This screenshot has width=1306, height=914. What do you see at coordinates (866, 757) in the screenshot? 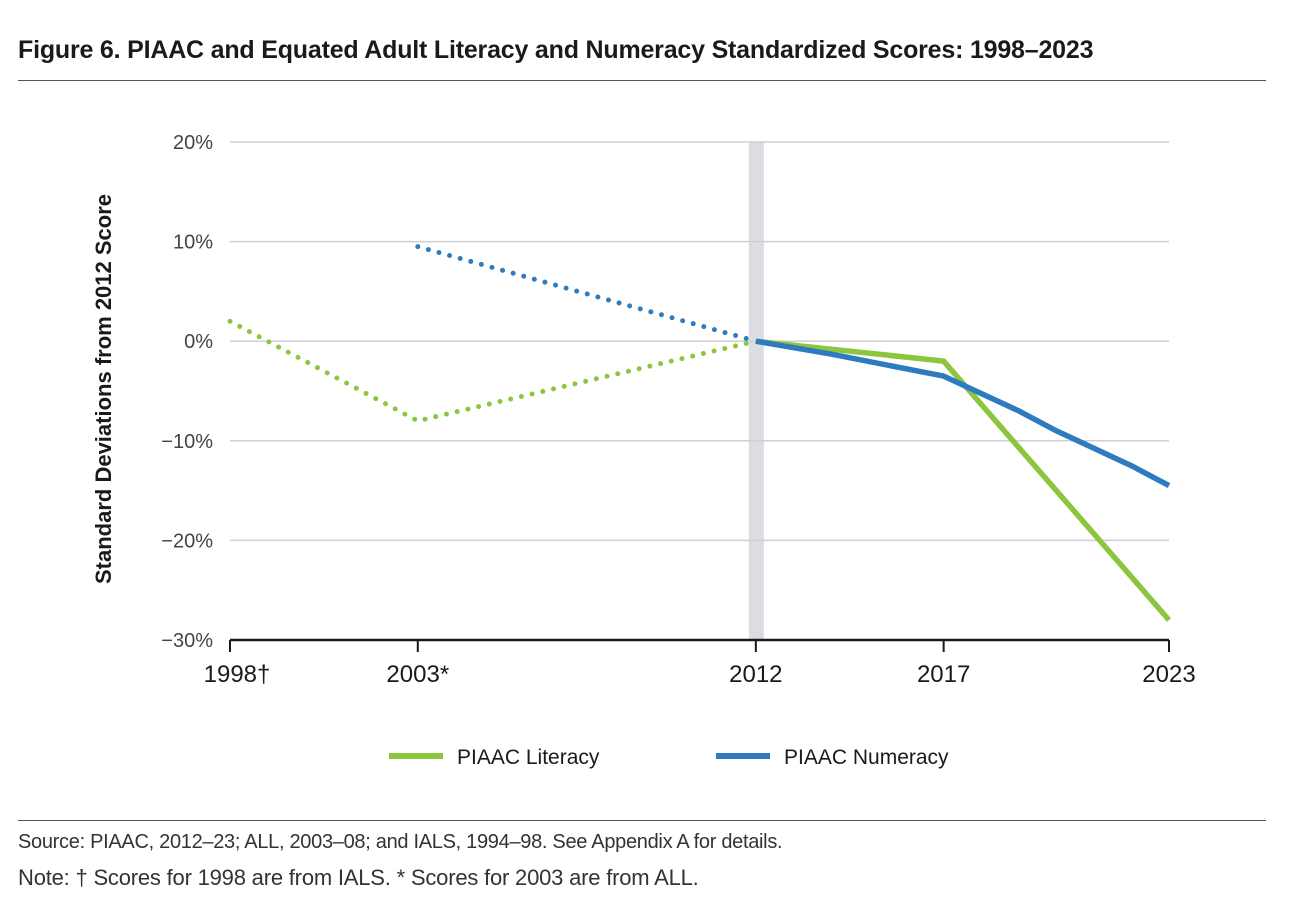
I see `numeracy-legend-label: PIAAC Numeracy` at bounding box center [866, 757].